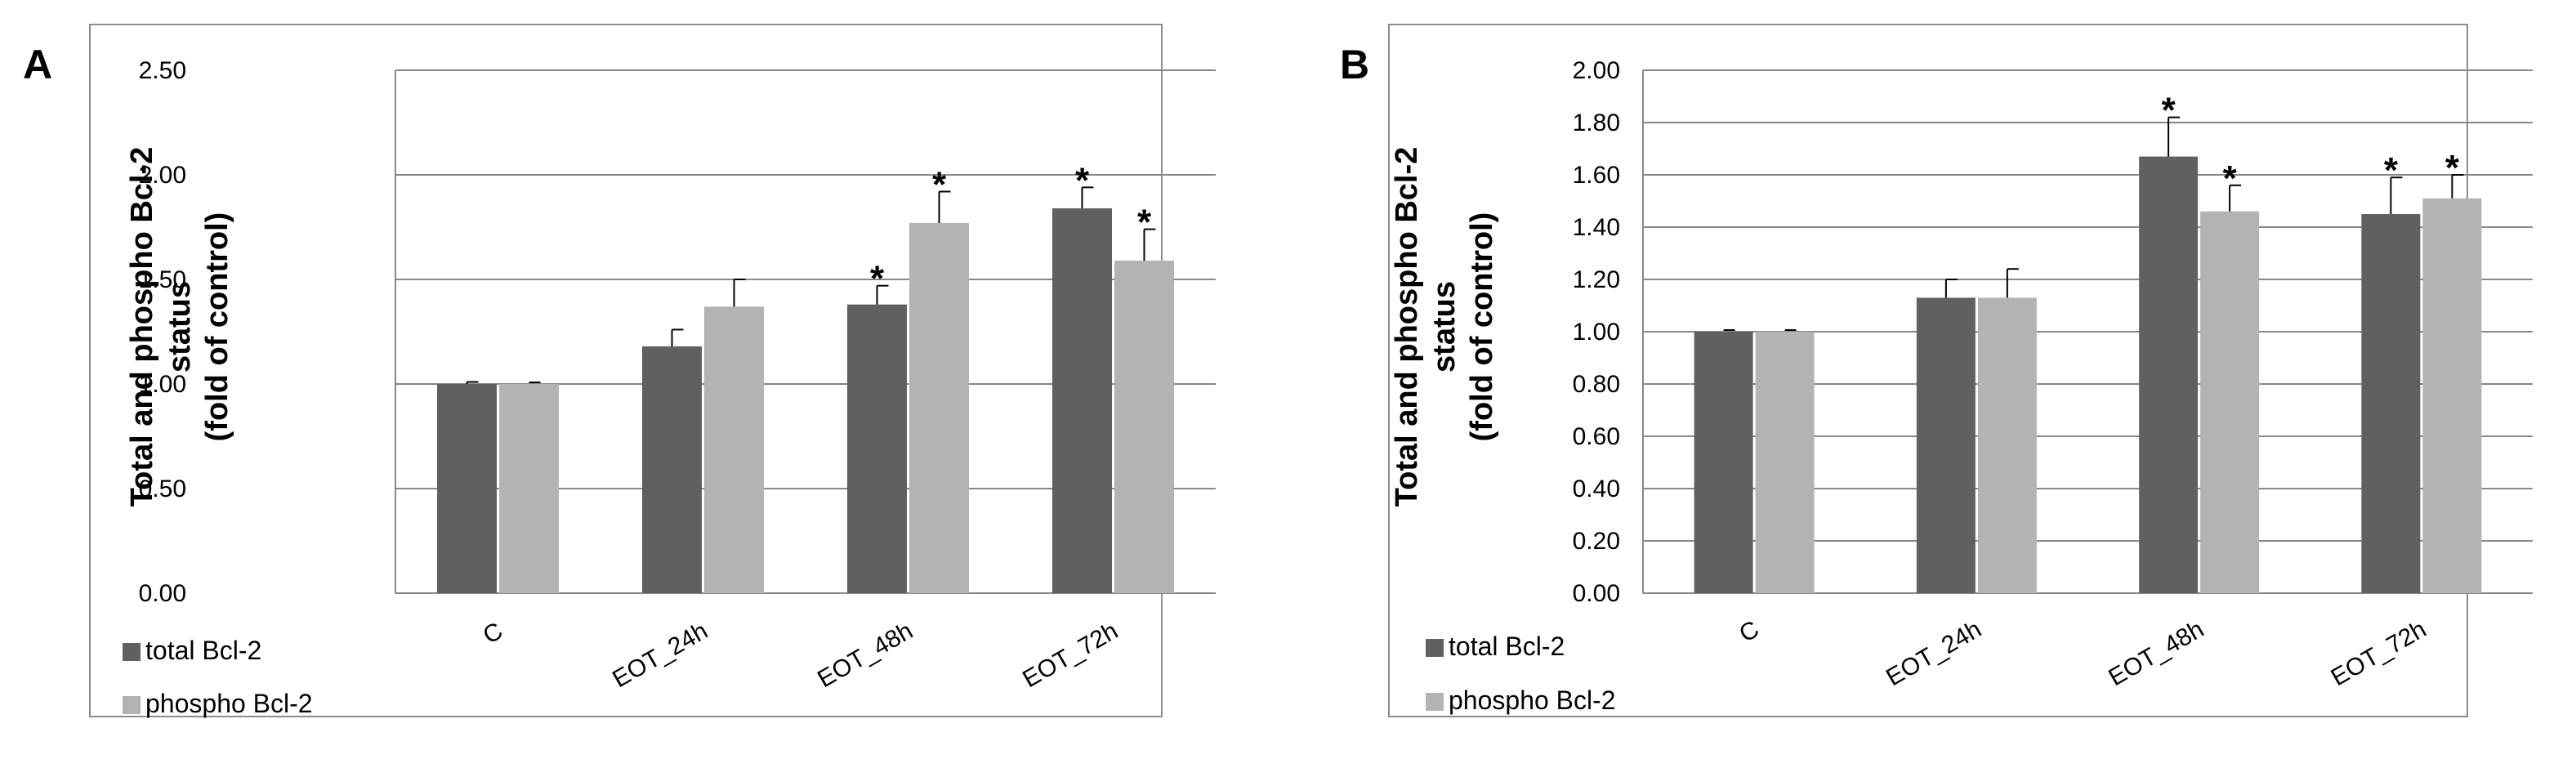  What do you see at coordinates (1597, 227) in the screenshot?
I see `y-tick-label: 1.40` at bounding box center [1597, 227].